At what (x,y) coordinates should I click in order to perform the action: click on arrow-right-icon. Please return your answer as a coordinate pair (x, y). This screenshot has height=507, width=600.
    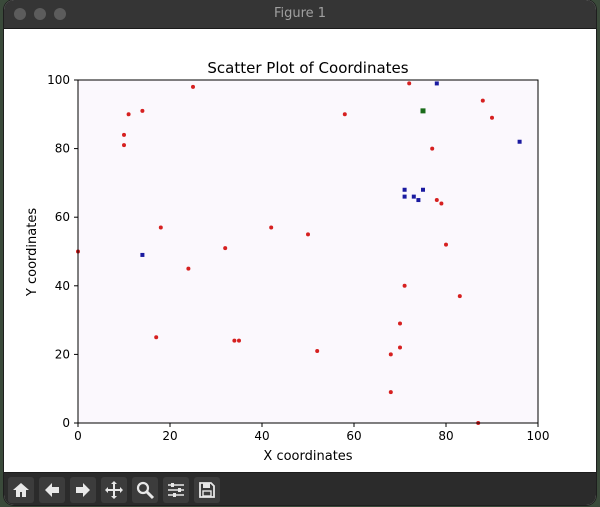
    Looking at the image, I should click on (83, 490).